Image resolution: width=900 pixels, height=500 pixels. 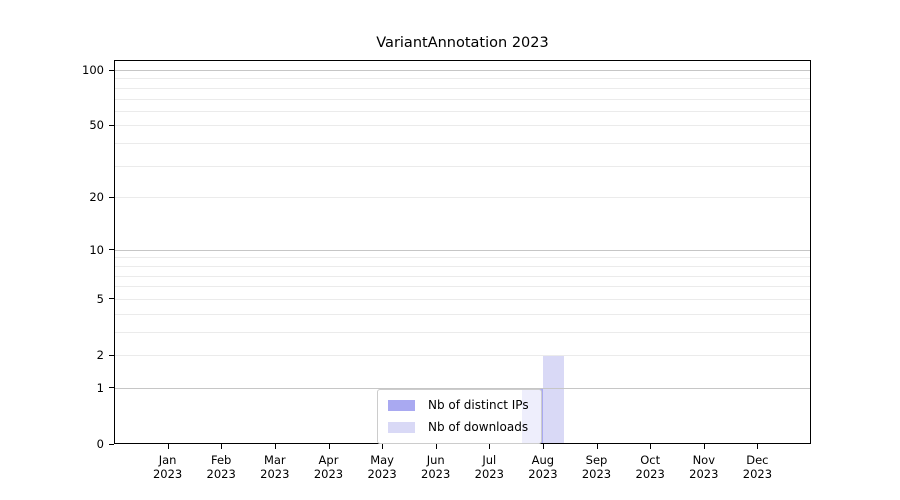 I want to click on chart-title: VariantAnnotation 2023, so click(x=462, y=43).